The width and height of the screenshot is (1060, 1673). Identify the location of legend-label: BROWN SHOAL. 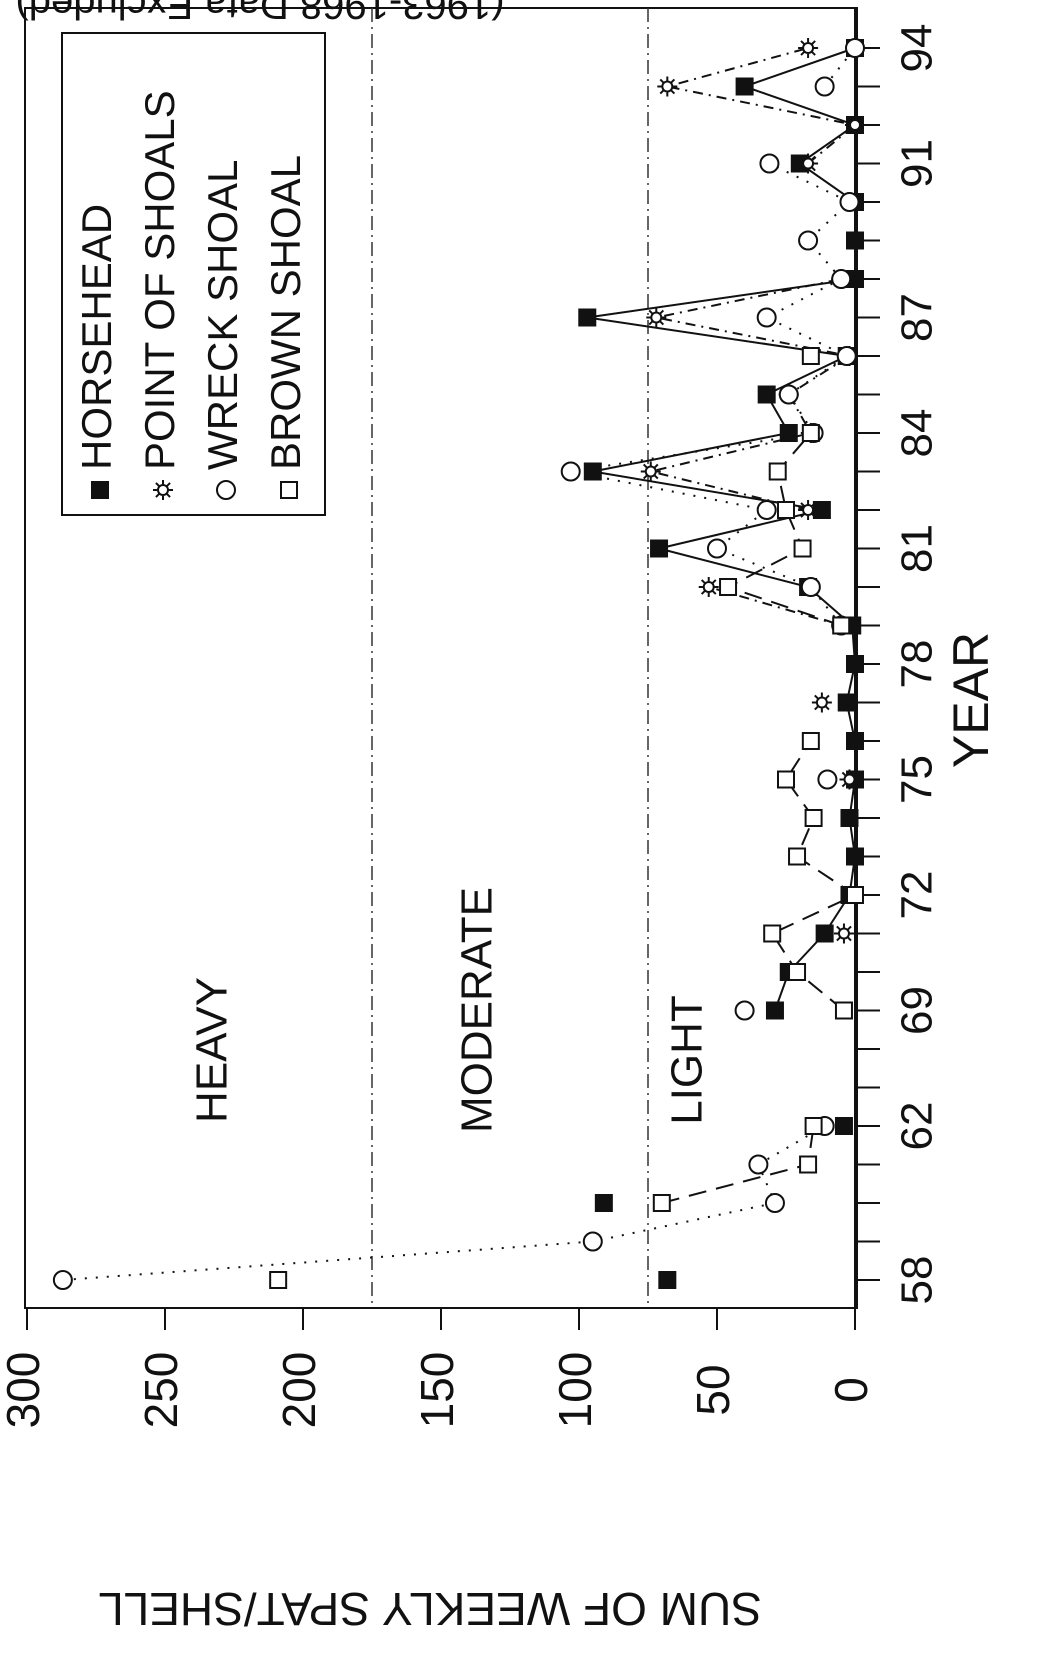
(285, 312).